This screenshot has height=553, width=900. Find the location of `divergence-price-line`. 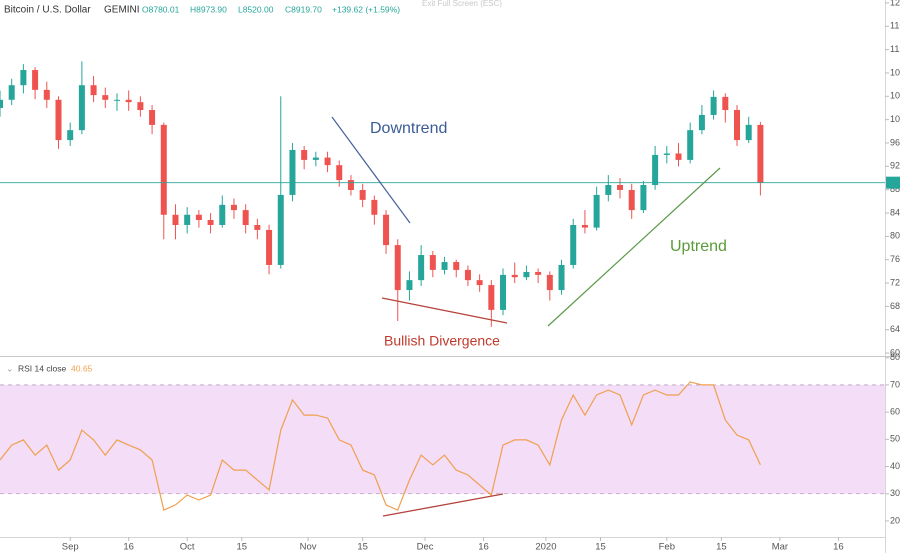

divergence-price-line is located at coordinates (444, 310).